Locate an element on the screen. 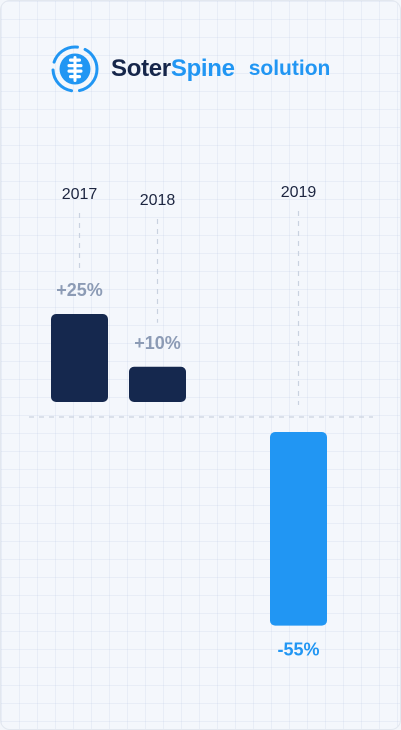  bar-2019 is located at coordinates (298, 529).